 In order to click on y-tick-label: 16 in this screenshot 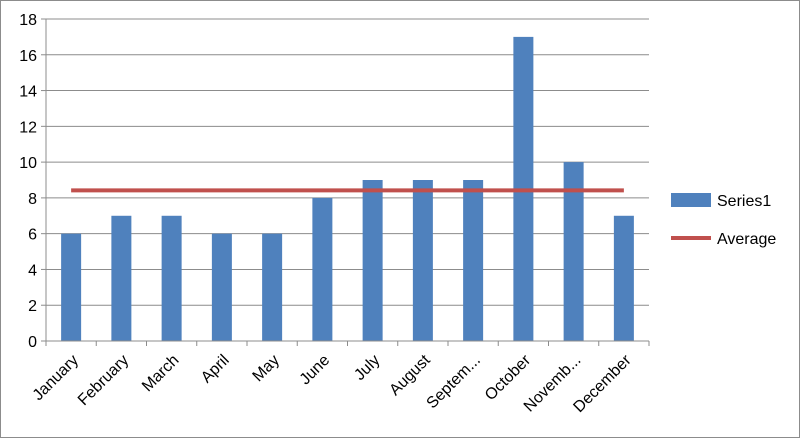, I will do `click(28, 56)`.